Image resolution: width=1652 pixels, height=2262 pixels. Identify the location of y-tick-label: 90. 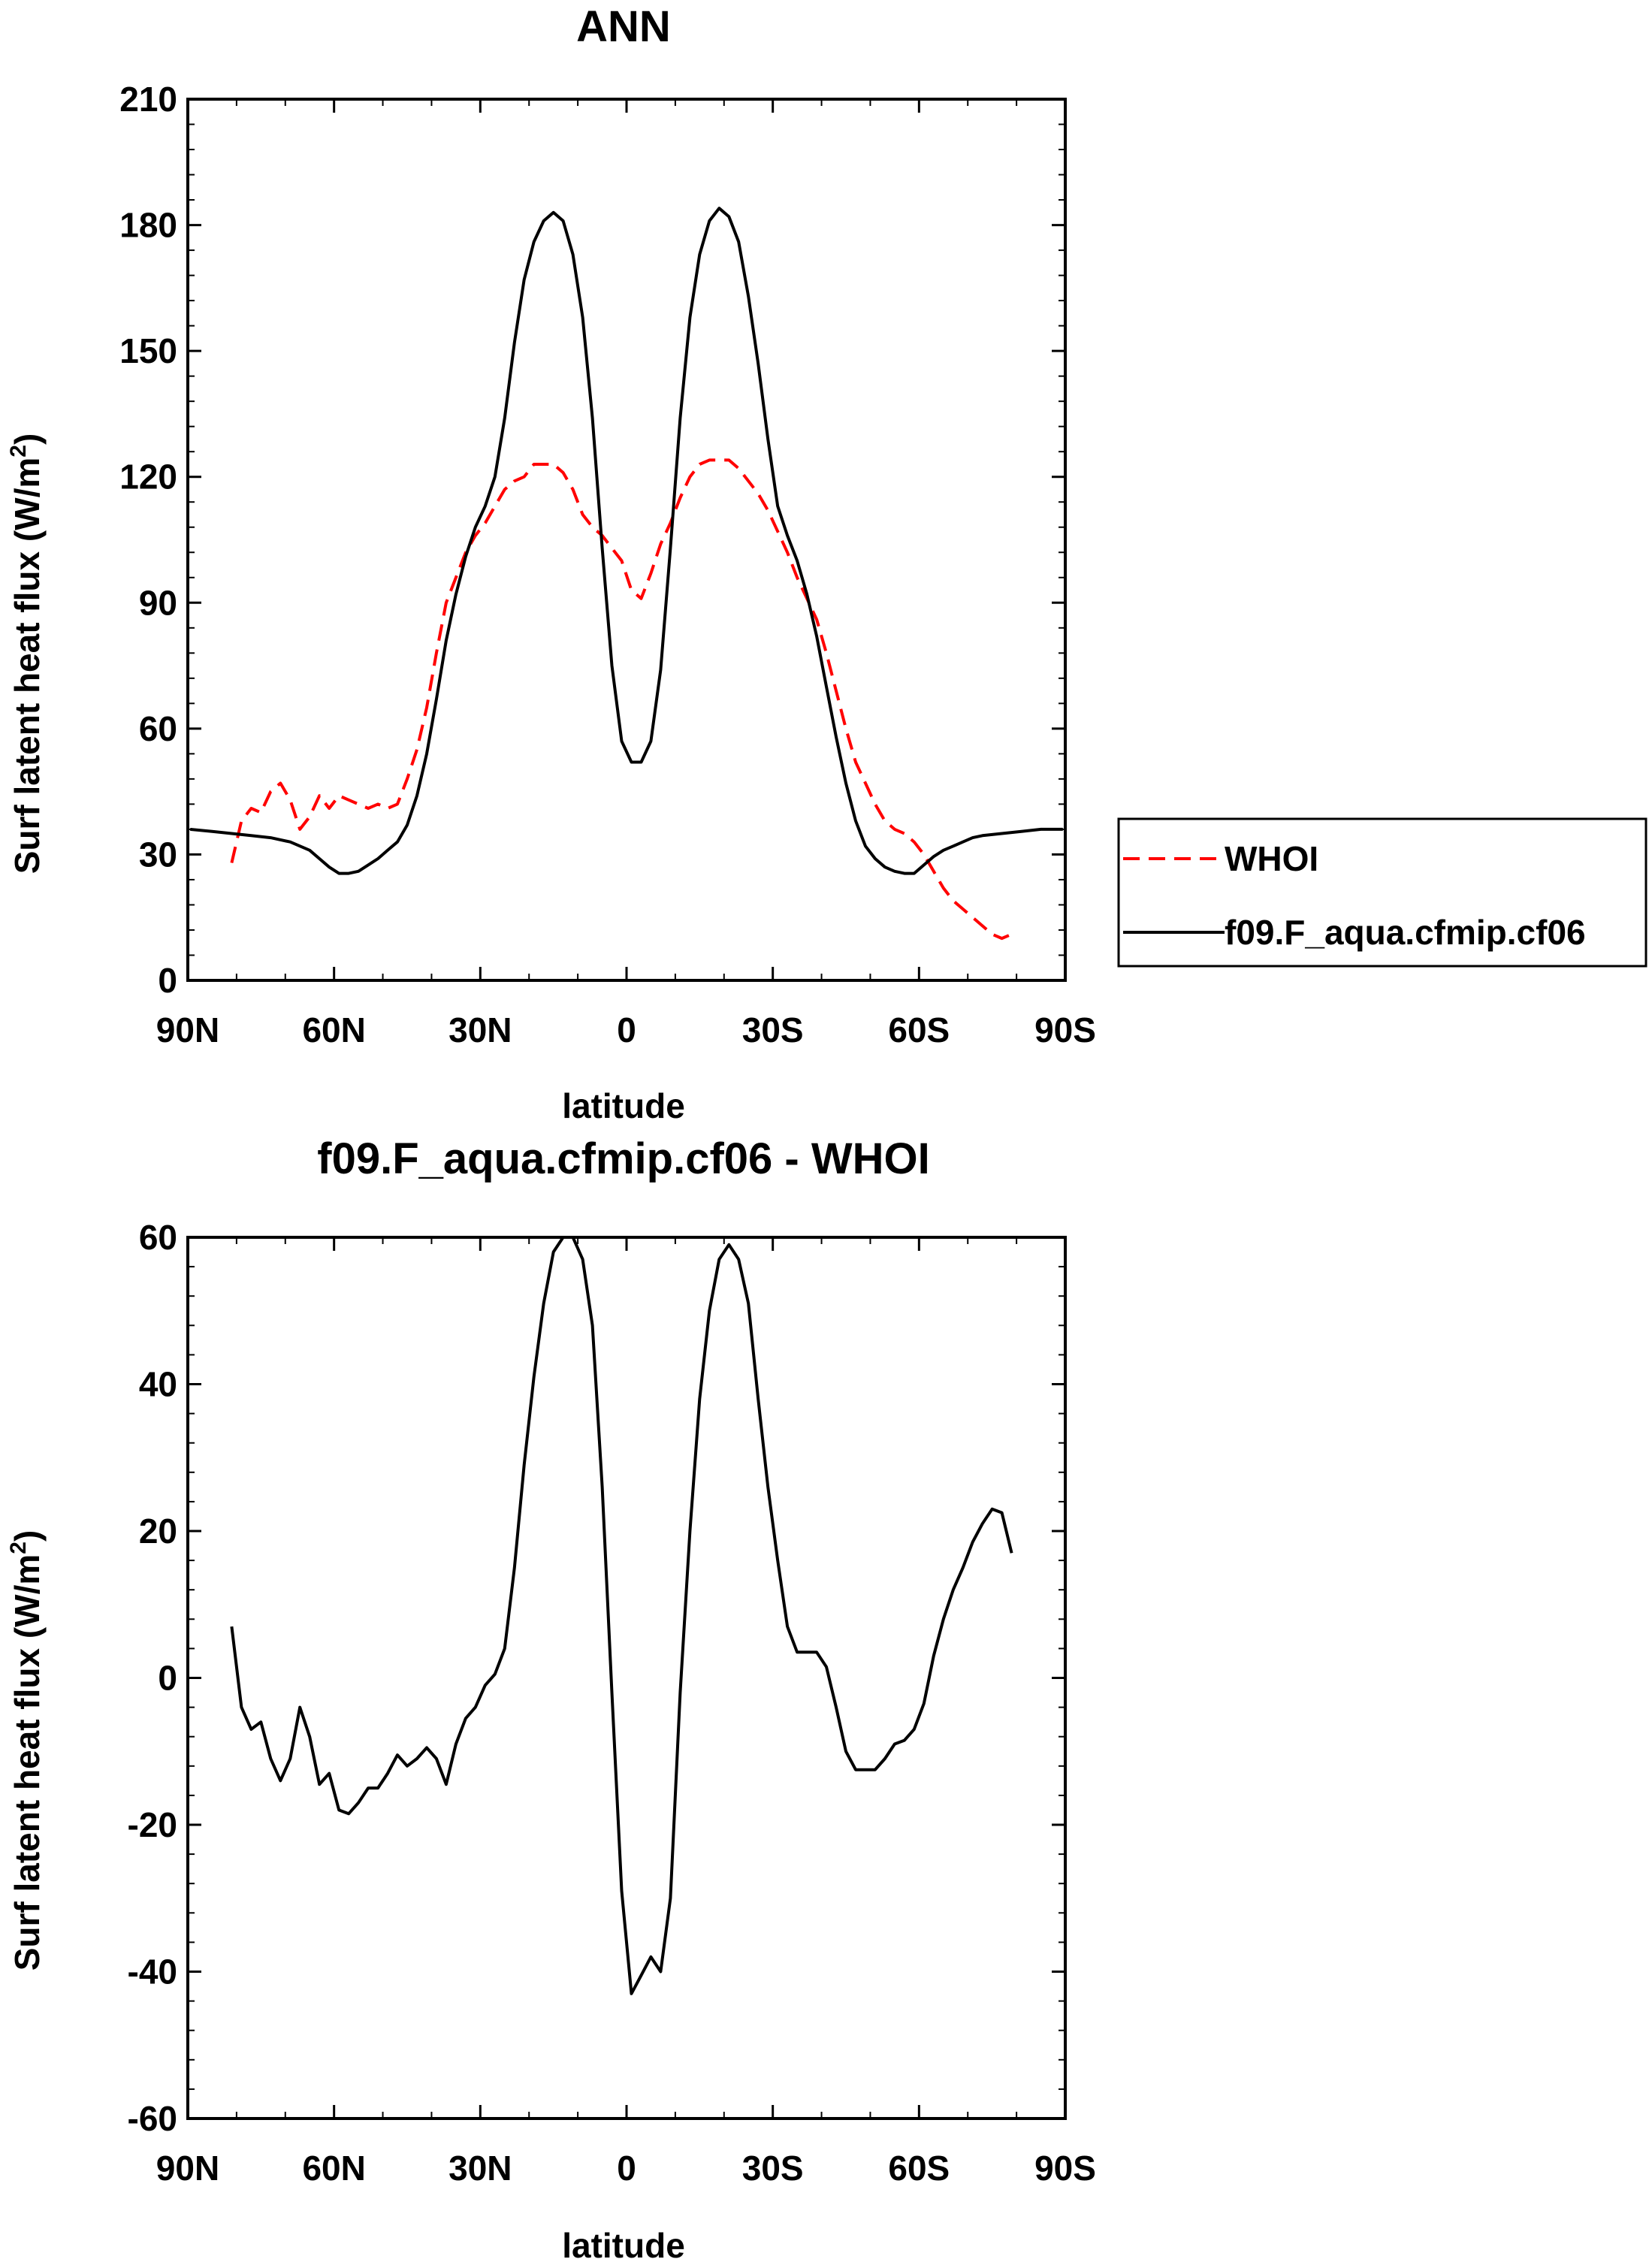
(158, 602).